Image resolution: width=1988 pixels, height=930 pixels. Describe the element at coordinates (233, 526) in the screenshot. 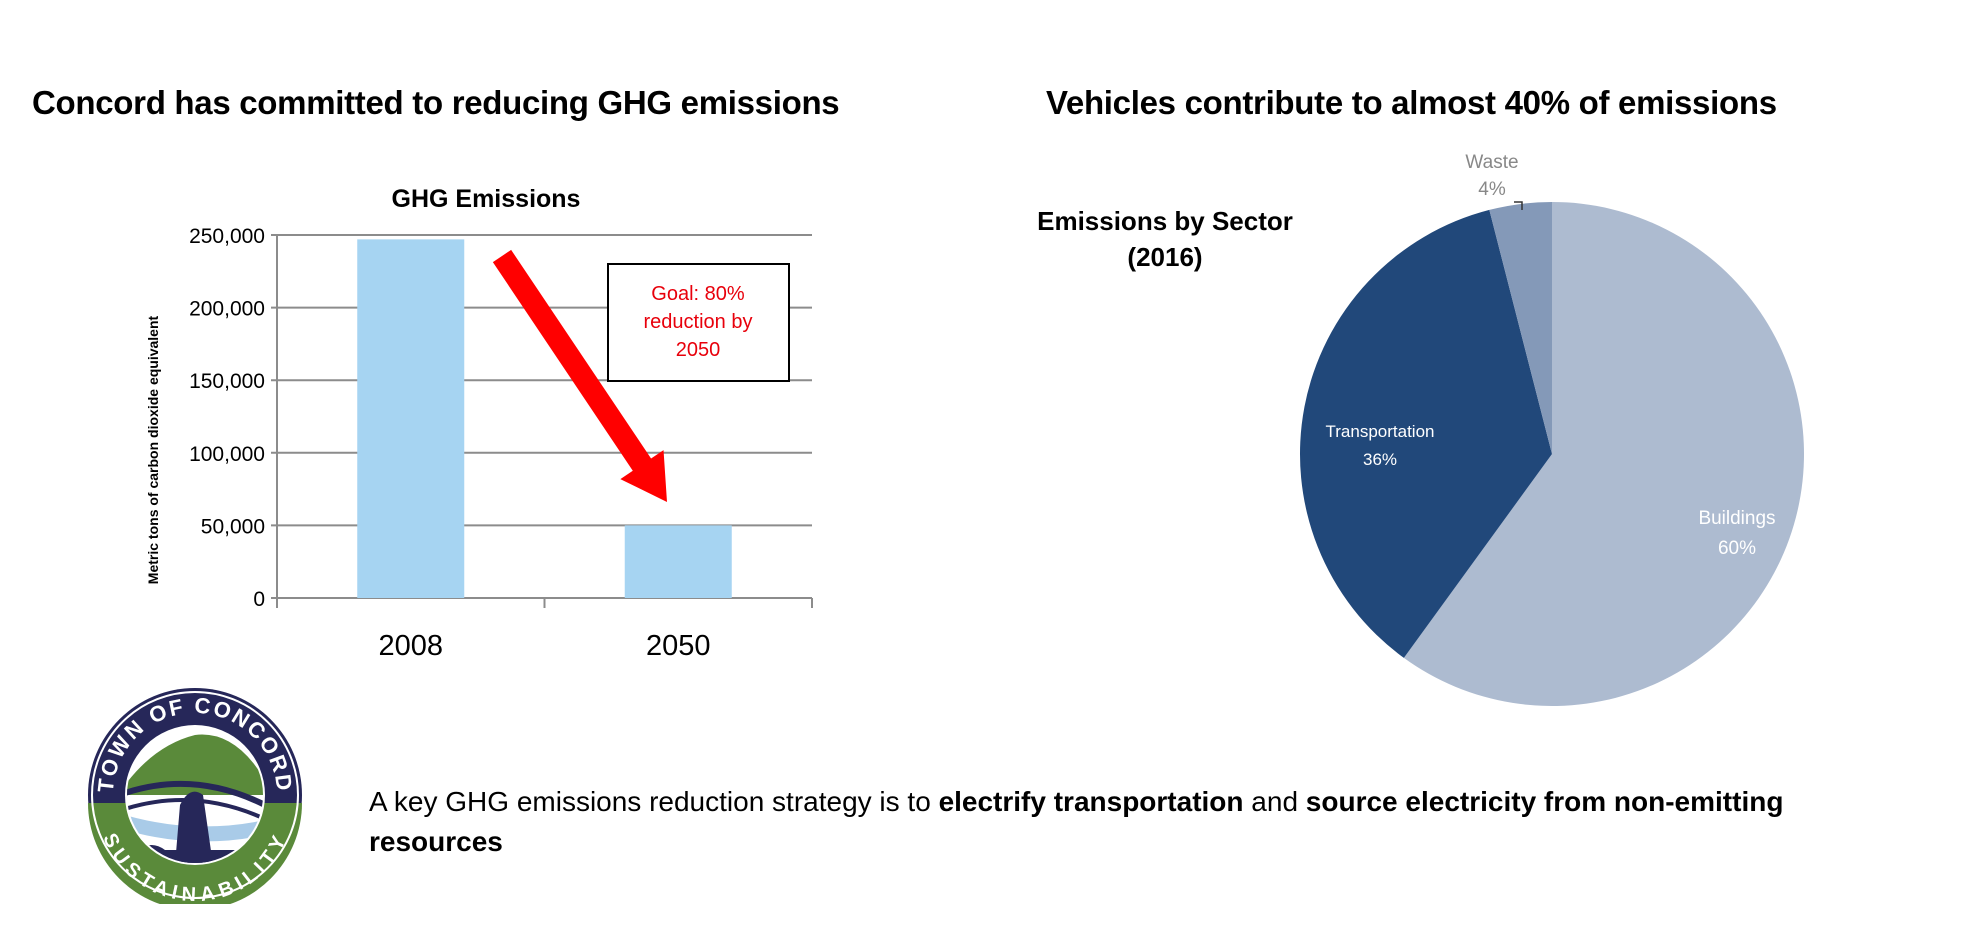

I see `y-tick-label: 50,000` at that location.